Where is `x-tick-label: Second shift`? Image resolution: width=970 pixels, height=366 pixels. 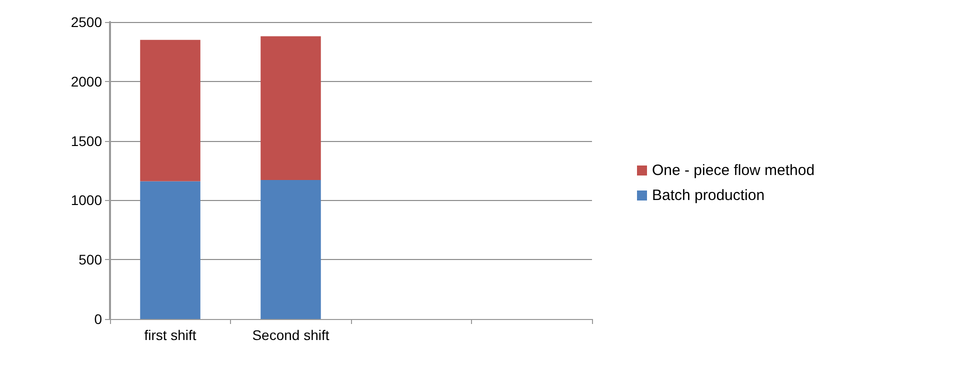 x-tick-label: Second shift is located at coordinates (291, 335).